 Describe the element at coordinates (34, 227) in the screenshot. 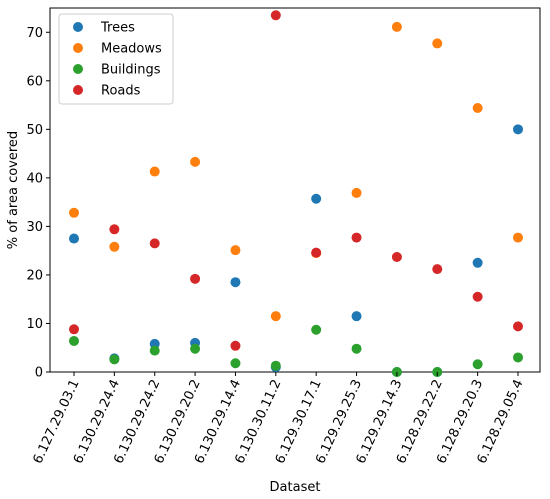

I see `y-tick-label: 30` at that location.